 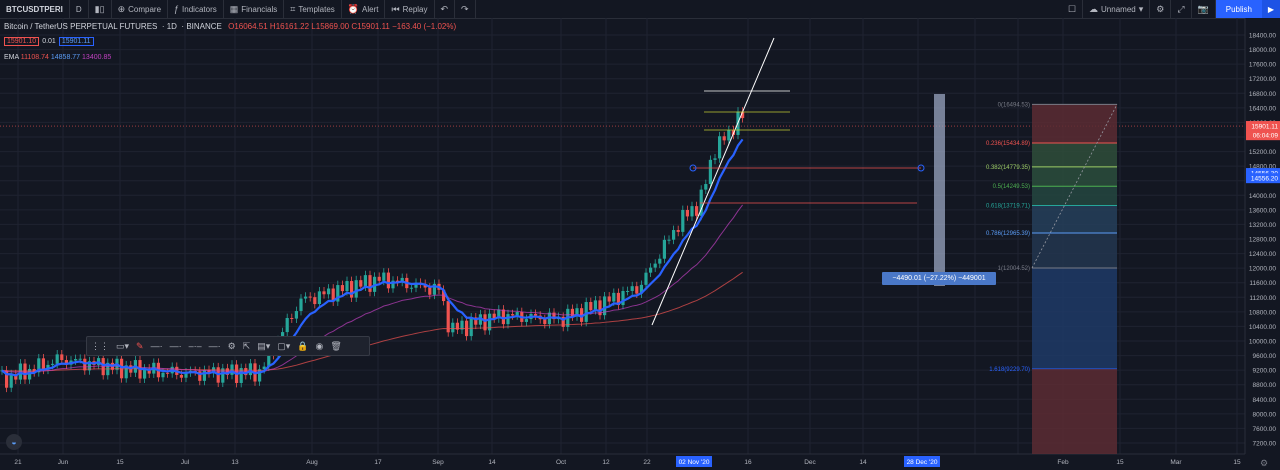 I want to click on price-axis, so click(x=1262, y=244).